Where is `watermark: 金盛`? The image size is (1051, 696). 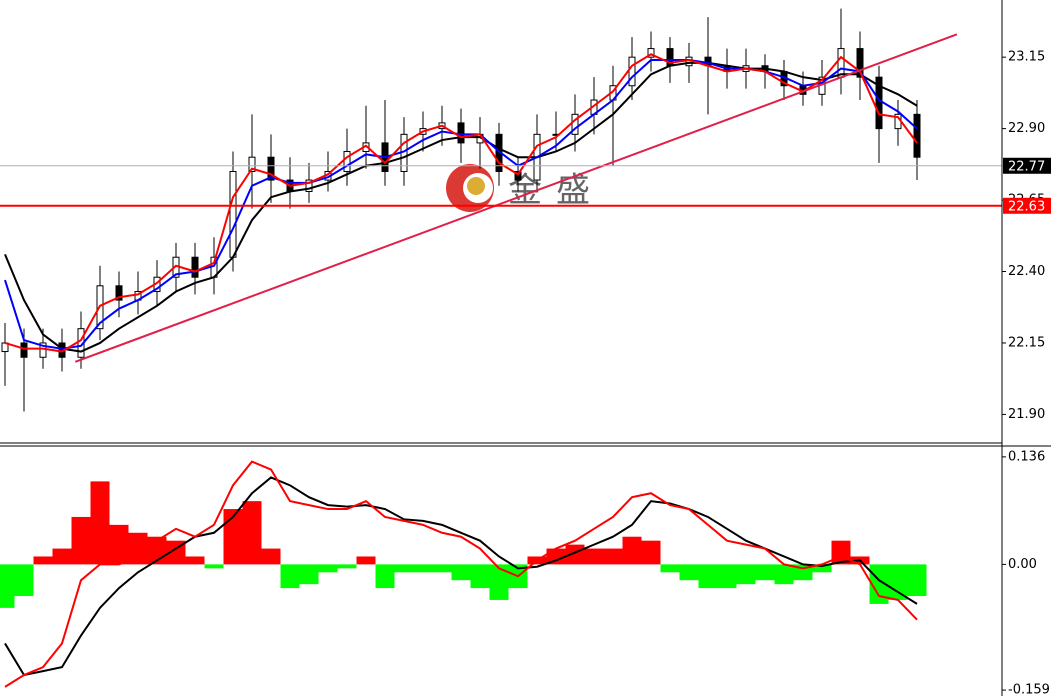
watermark: 金盛 is located at coordinates (525, 188).